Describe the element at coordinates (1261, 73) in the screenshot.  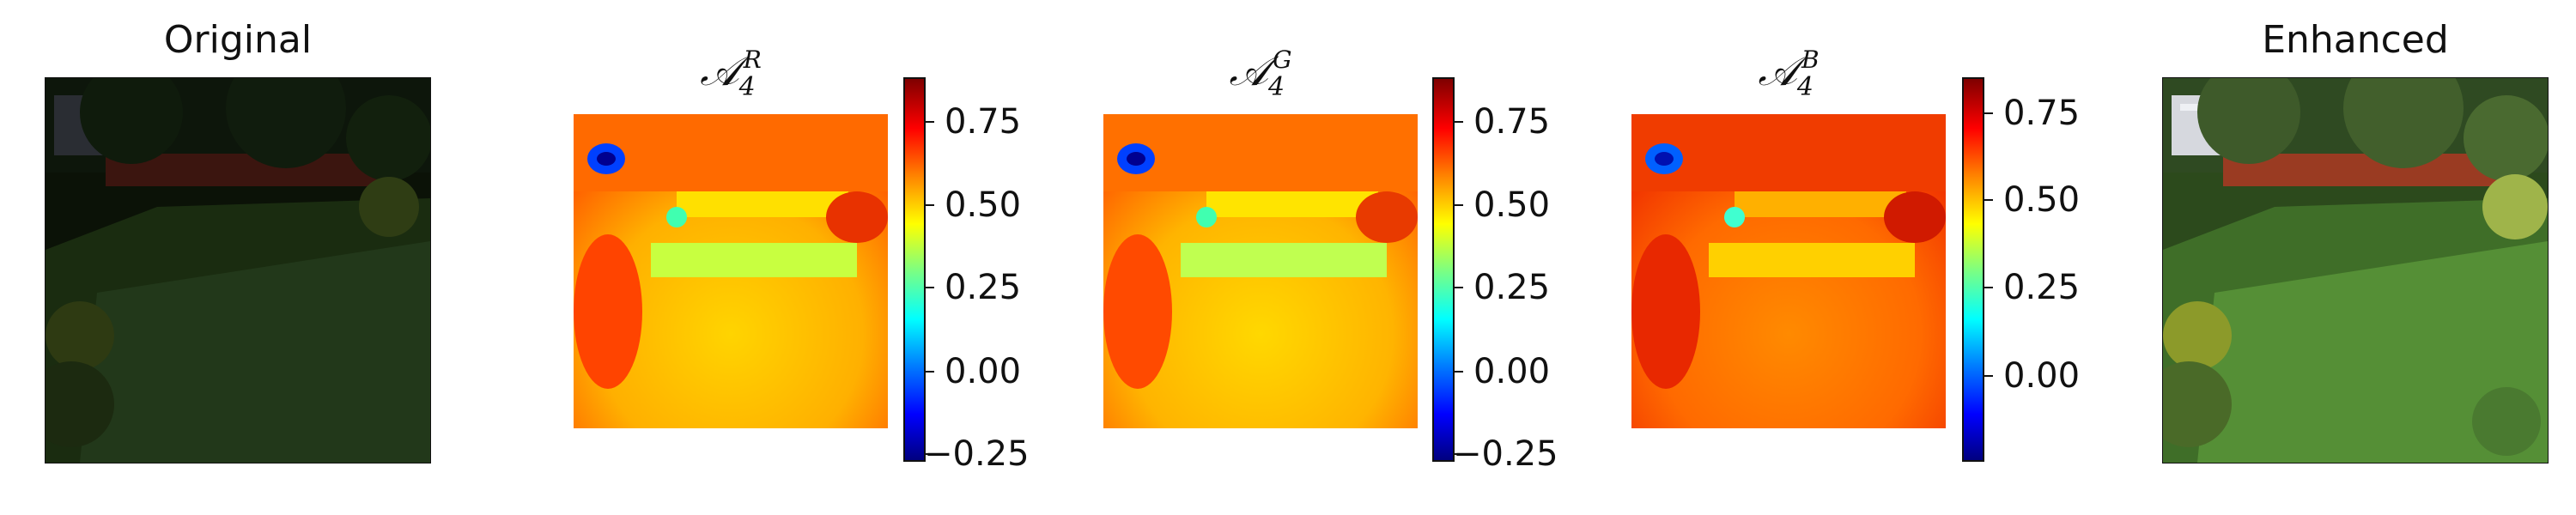
I see `map-g-title: 𝒜4G` at that location.